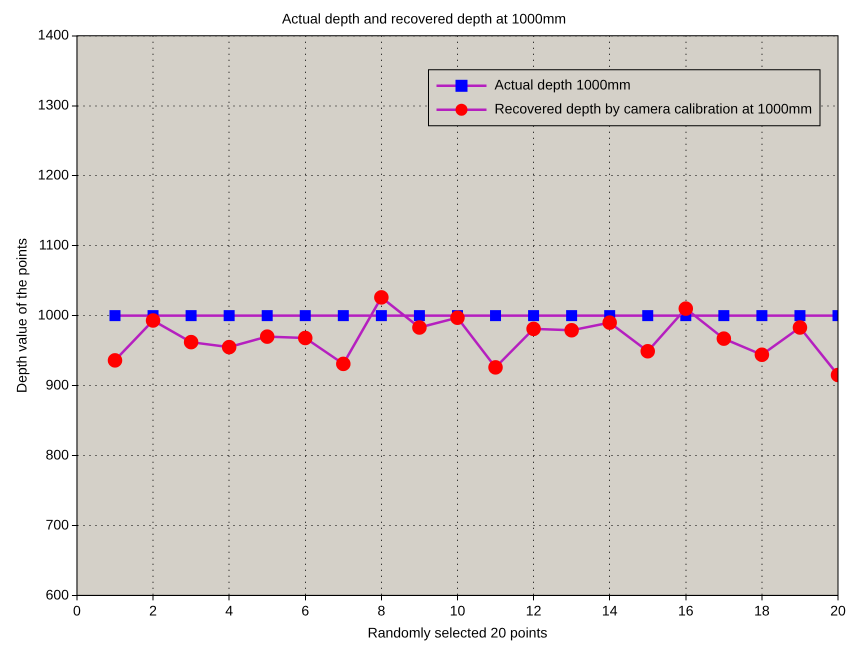 The image size is (868, 649). I want to click on x-tick-label: 6, so click(305, 610).